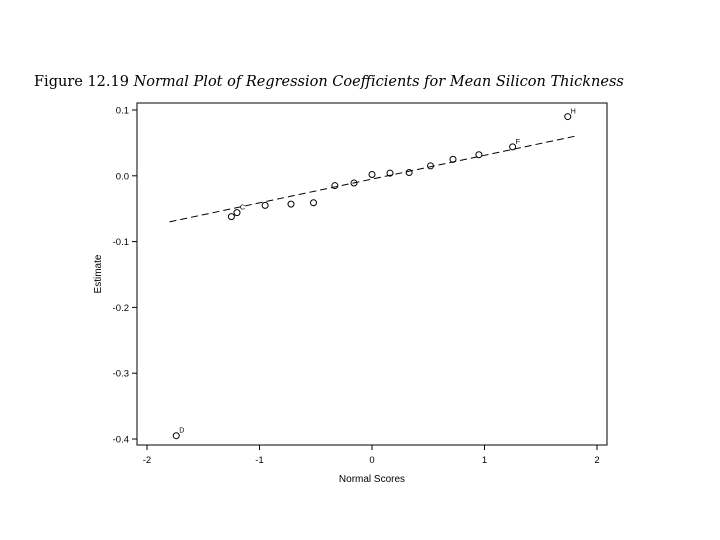 The width and height of the screenshot is (720, 540). Describe the element at coordinates (121, 440) in the screenshot. I see `y-tick-label: -0.4` at that location.